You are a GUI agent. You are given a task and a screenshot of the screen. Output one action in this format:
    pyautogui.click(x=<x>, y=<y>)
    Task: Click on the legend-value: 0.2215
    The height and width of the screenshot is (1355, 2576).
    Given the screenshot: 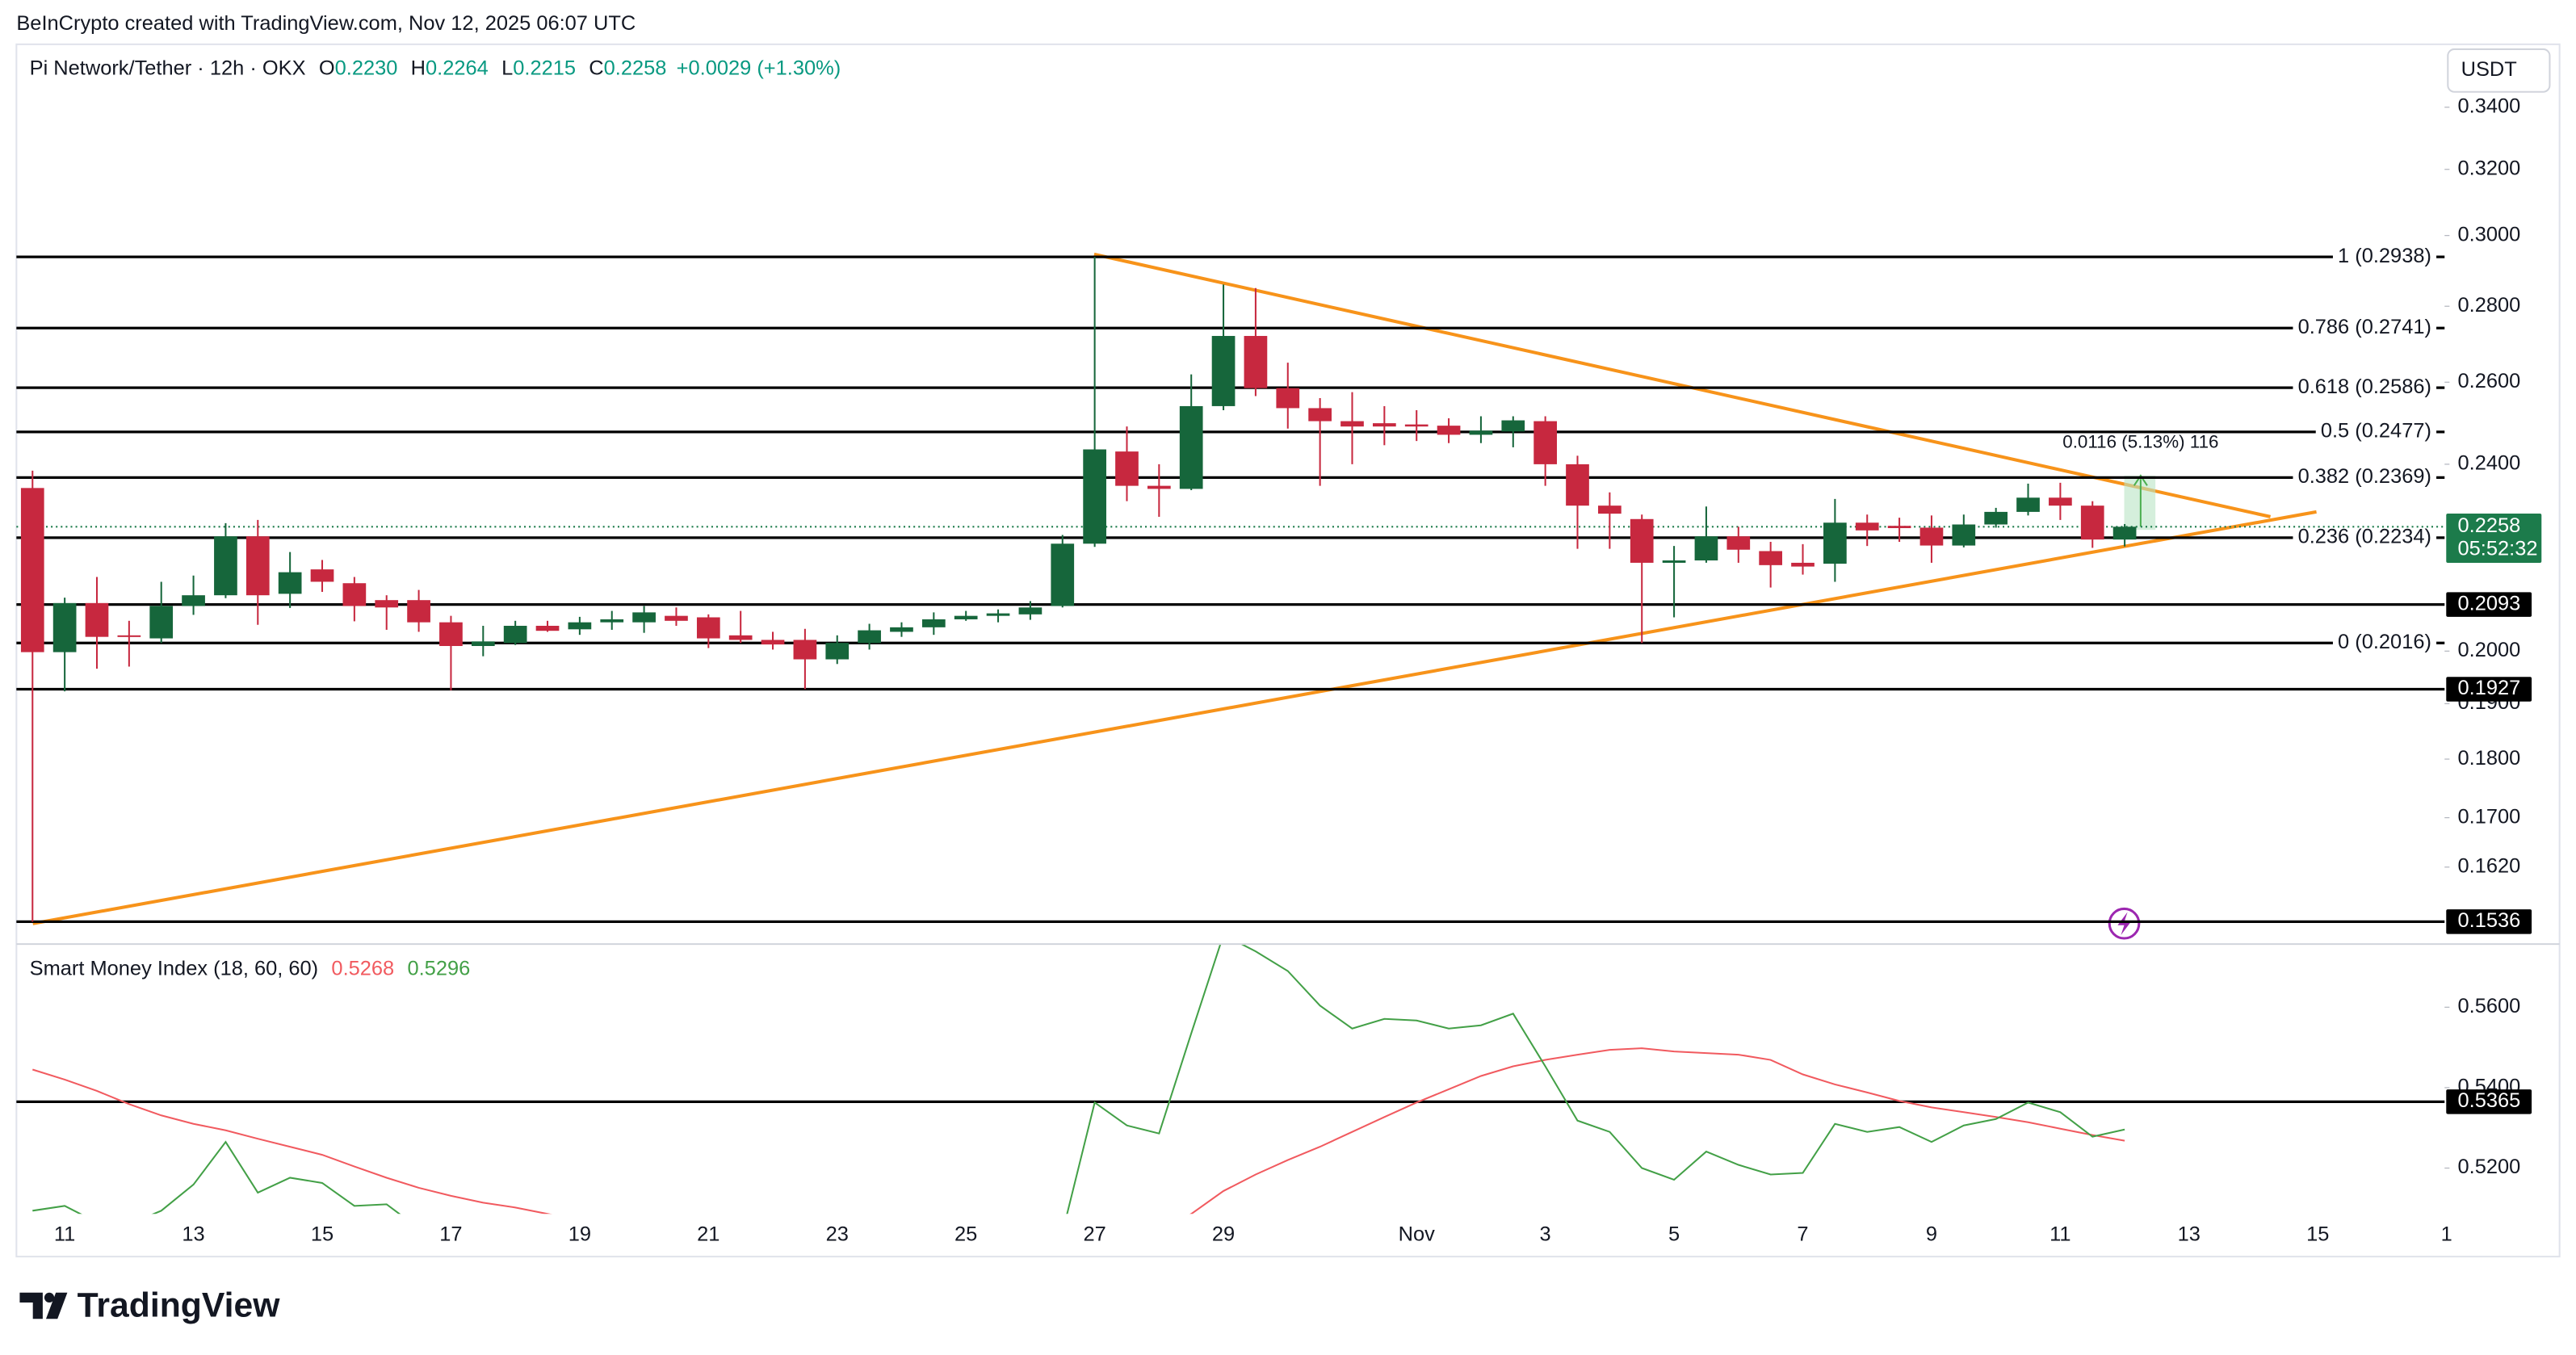 What is the action you would take?
    pyautogui.click(x=544, y=68)
    